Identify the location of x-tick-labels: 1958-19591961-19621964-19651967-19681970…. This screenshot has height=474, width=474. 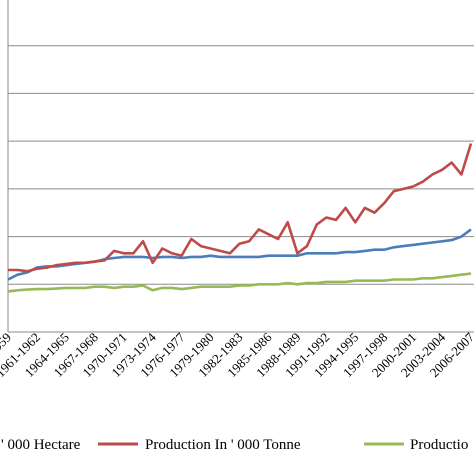
(237, 354).